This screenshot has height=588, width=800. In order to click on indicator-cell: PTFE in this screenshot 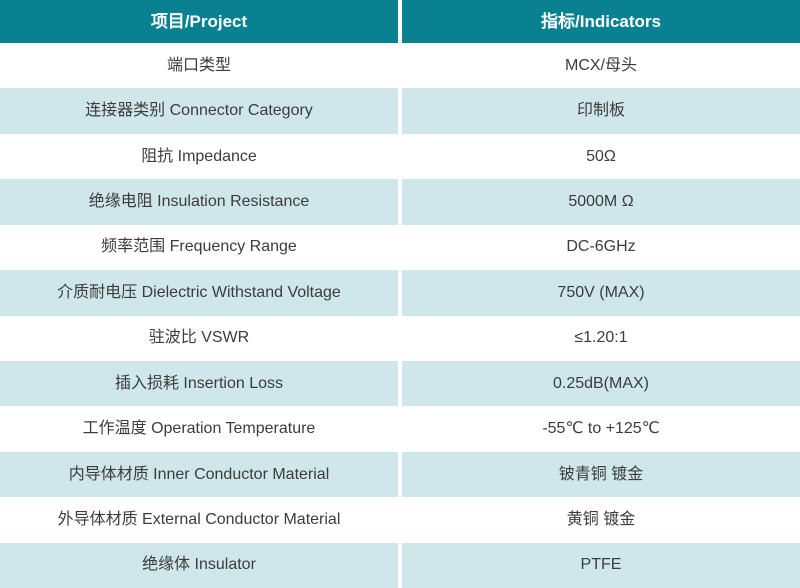, I will do `click(601, 565)`.